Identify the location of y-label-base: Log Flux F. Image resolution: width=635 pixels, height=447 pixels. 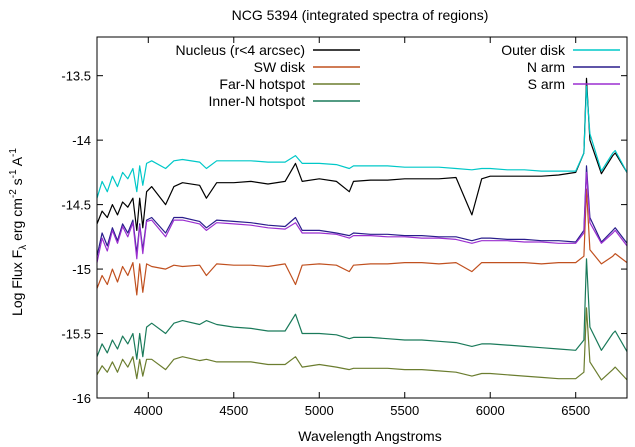
(17, 283).